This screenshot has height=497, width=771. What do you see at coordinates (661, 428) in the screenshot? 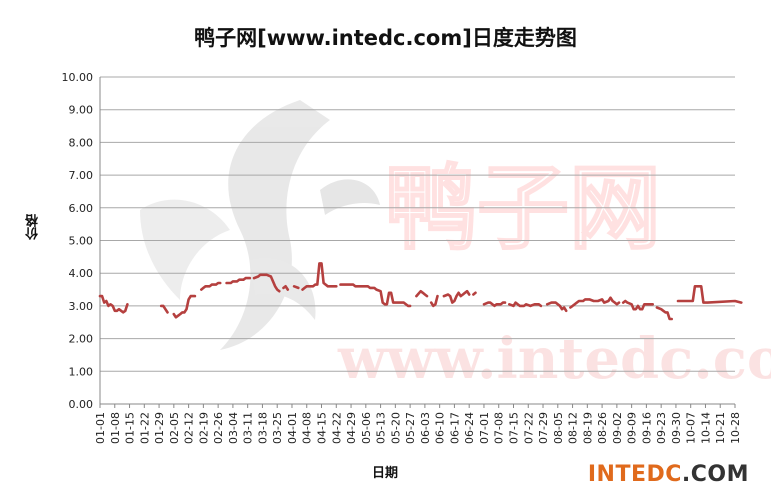
I see `x-tick-label: 09-23` at bounding box center [661, 428].